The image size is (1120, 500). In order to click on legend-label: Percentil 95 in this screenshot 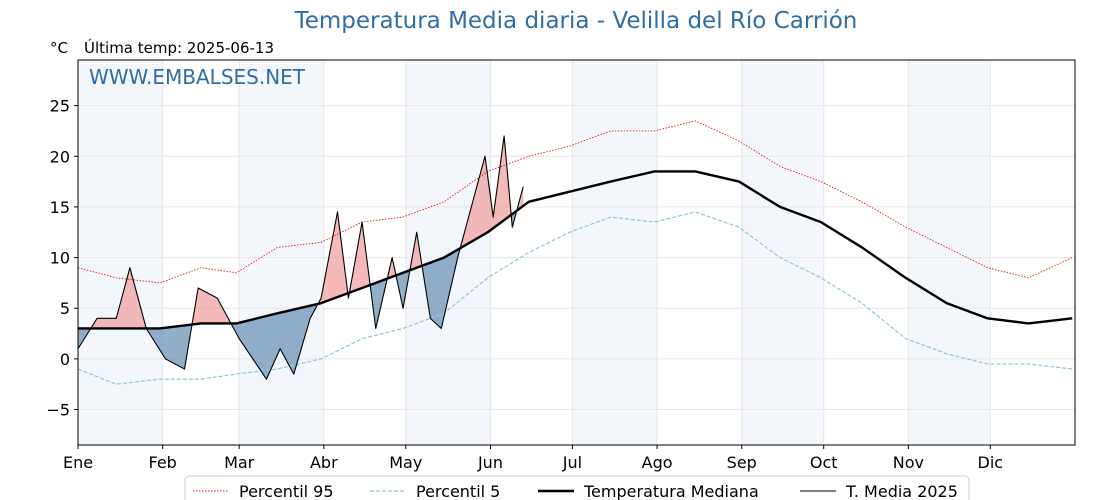, I will do `click(286, 491)`.